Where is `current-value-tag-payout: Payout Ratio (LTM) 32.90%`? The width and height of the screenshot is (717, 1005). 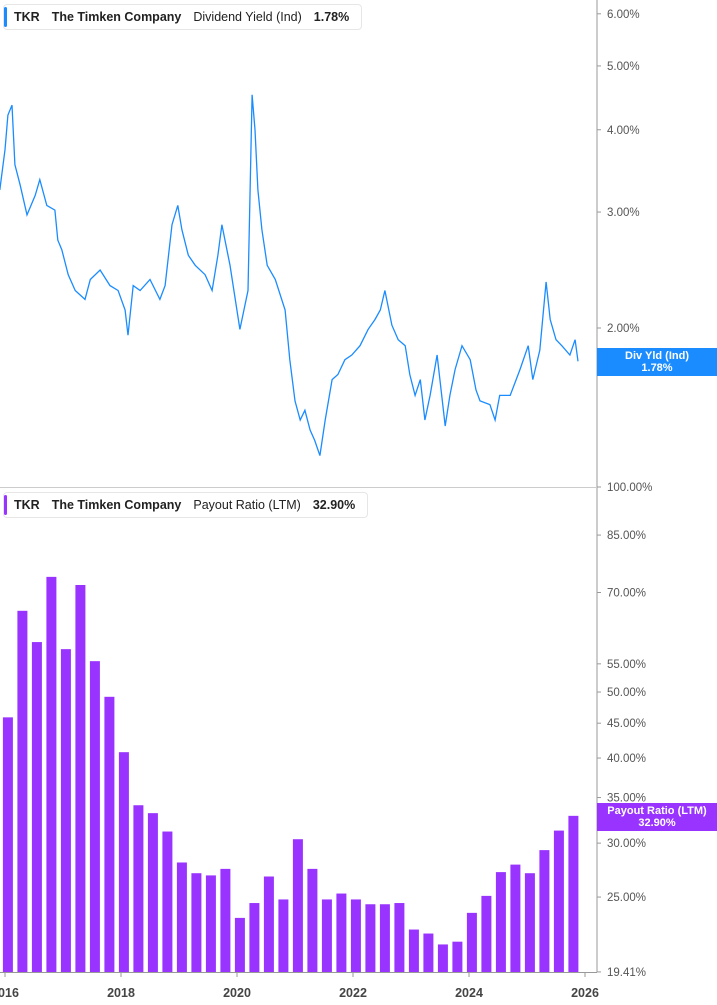 current-value-tag-payout: Payout Ratio (LTM) 32.90% is located at coordinates (657, 817).